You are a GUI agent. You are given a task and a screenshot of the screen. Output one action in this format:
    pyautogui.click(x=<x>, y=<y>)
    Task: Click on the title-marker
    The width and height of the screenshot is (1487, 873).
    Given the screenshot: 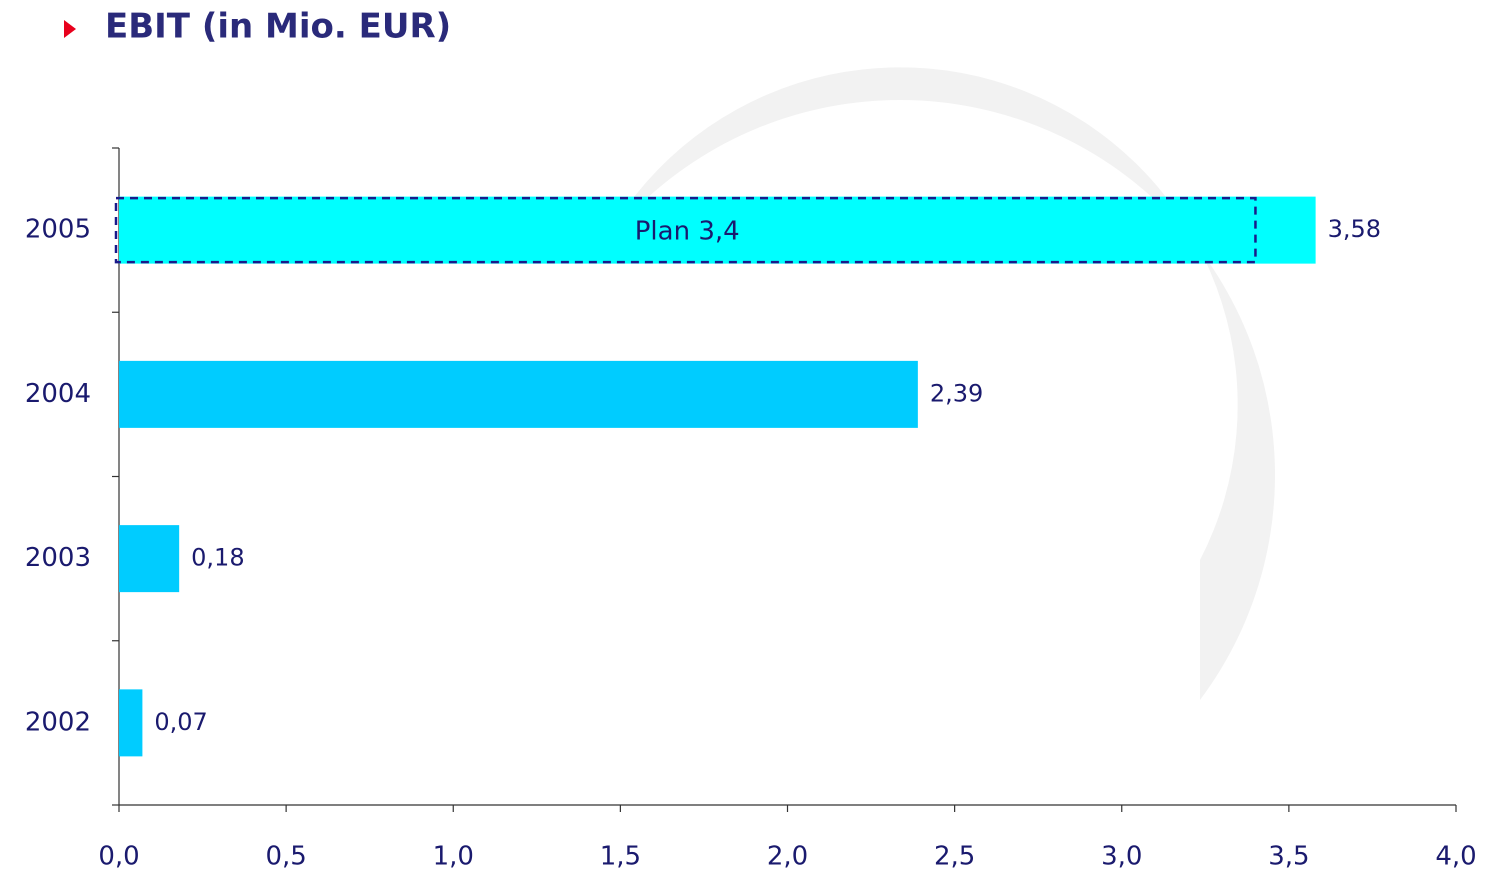 What is the action you would take?
    pyautogui.click(x=70, y=29)
    